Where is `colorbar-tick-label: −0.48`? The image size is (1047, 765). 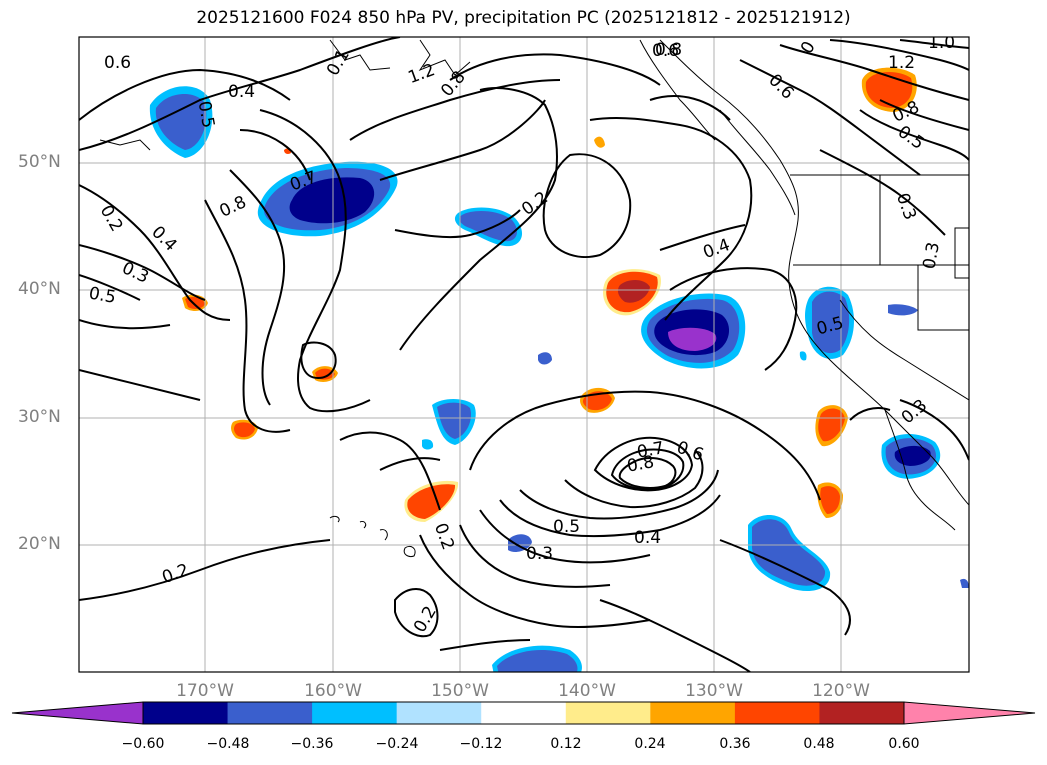 colorbar-tick-label: −0.48 is located at coordinates (228, 744).